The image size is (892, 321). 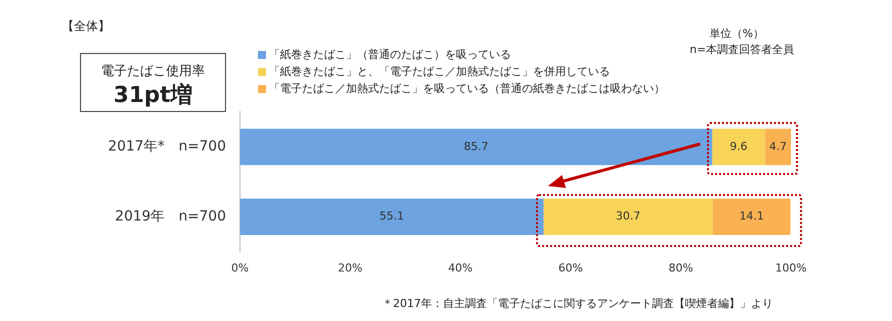 I want to click on data-label: 4.7, so click(x=778, y=146).